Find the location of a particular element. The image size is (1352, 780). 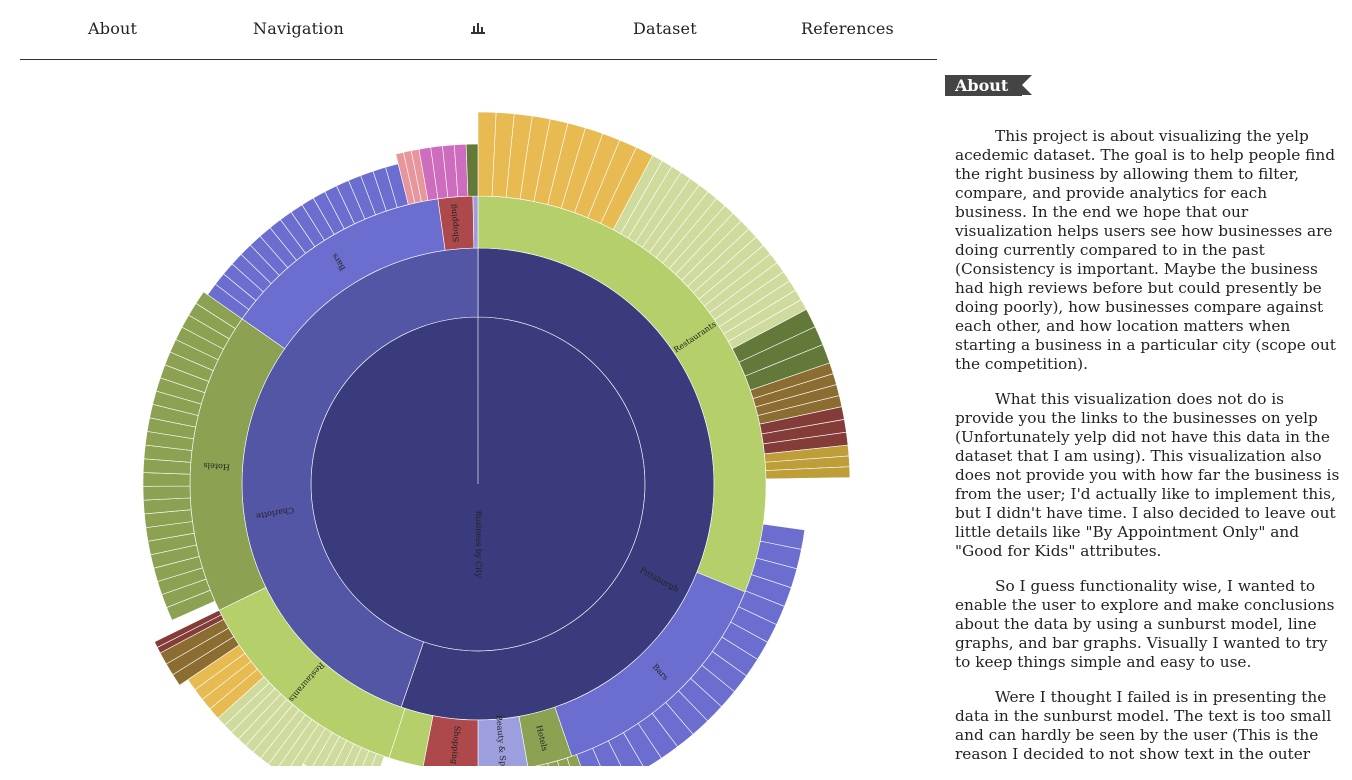

root-label: Business by City is located at coordinates (478, 544).